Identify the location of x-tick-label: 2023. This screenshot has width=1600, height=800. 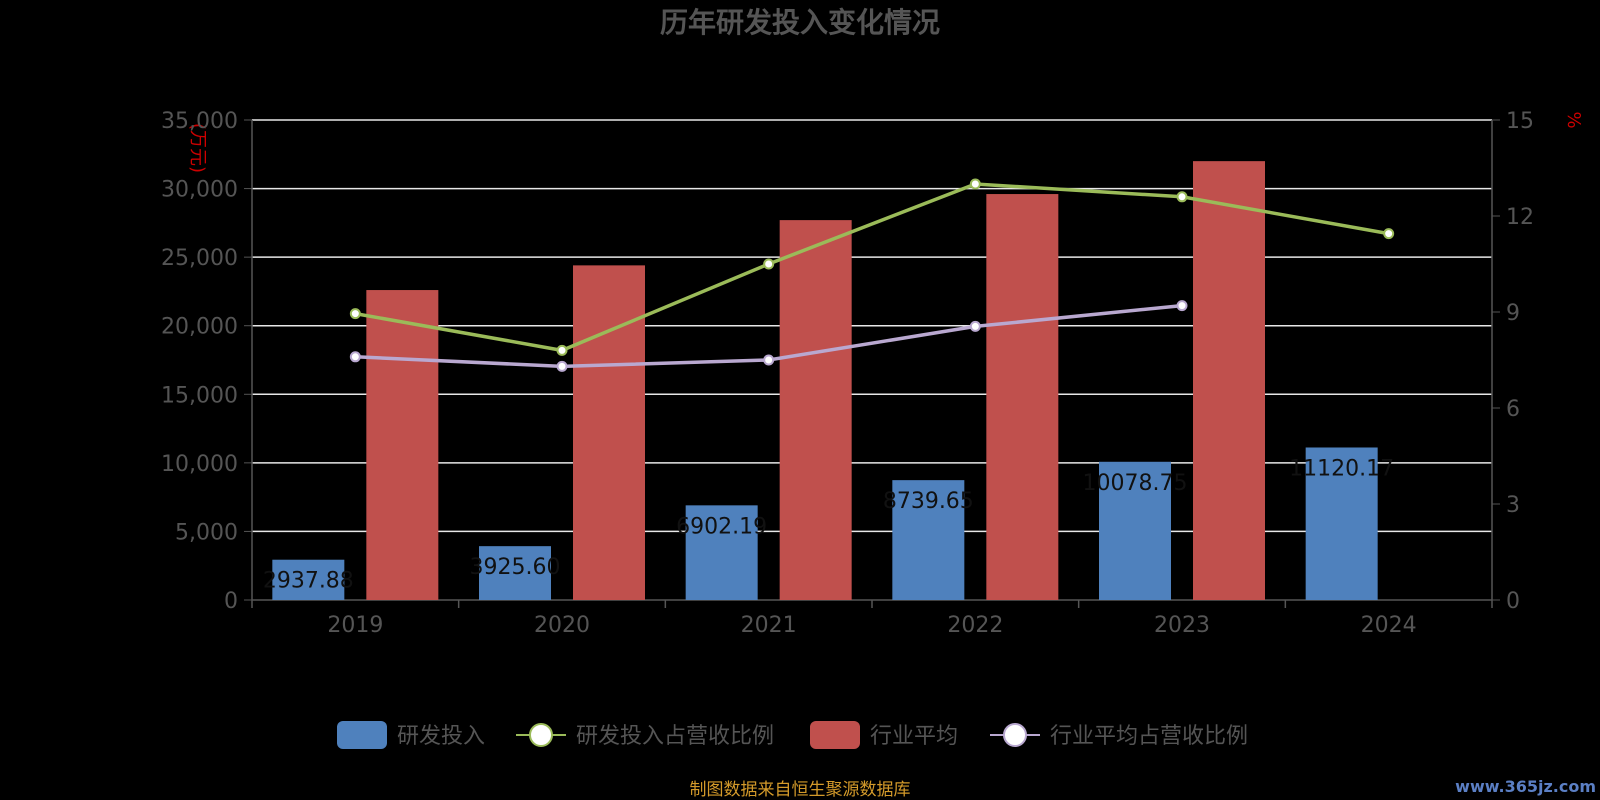
(1182, 625).